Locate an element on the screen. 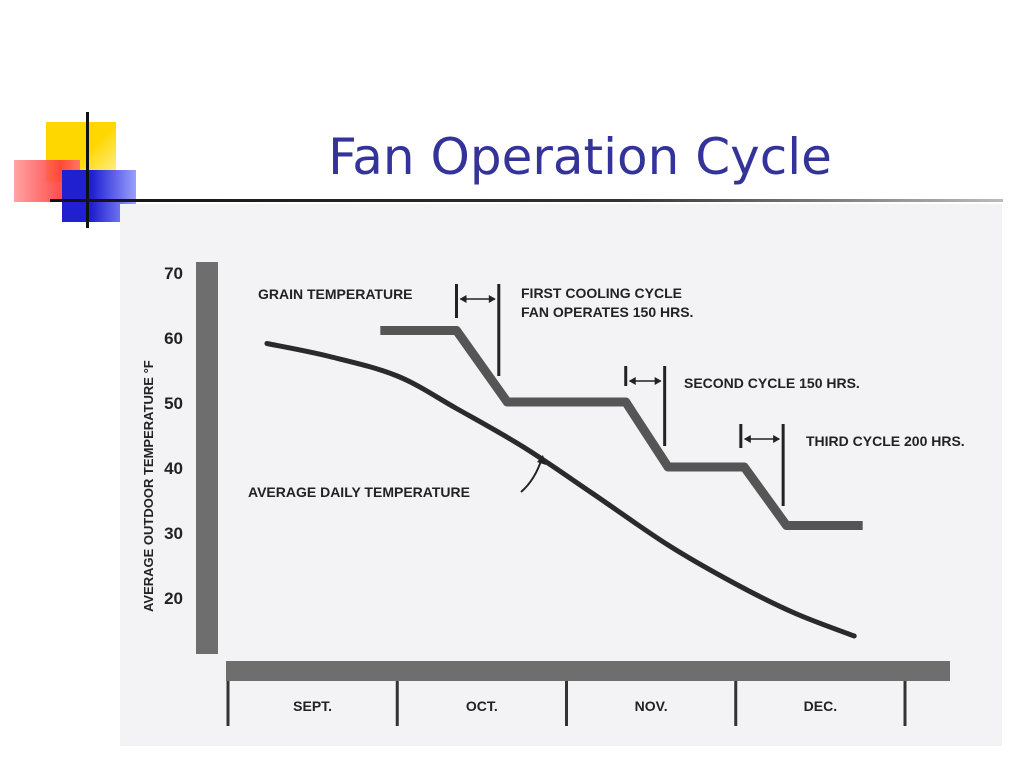  y-axis-bar is located at coordinates (207, 458).